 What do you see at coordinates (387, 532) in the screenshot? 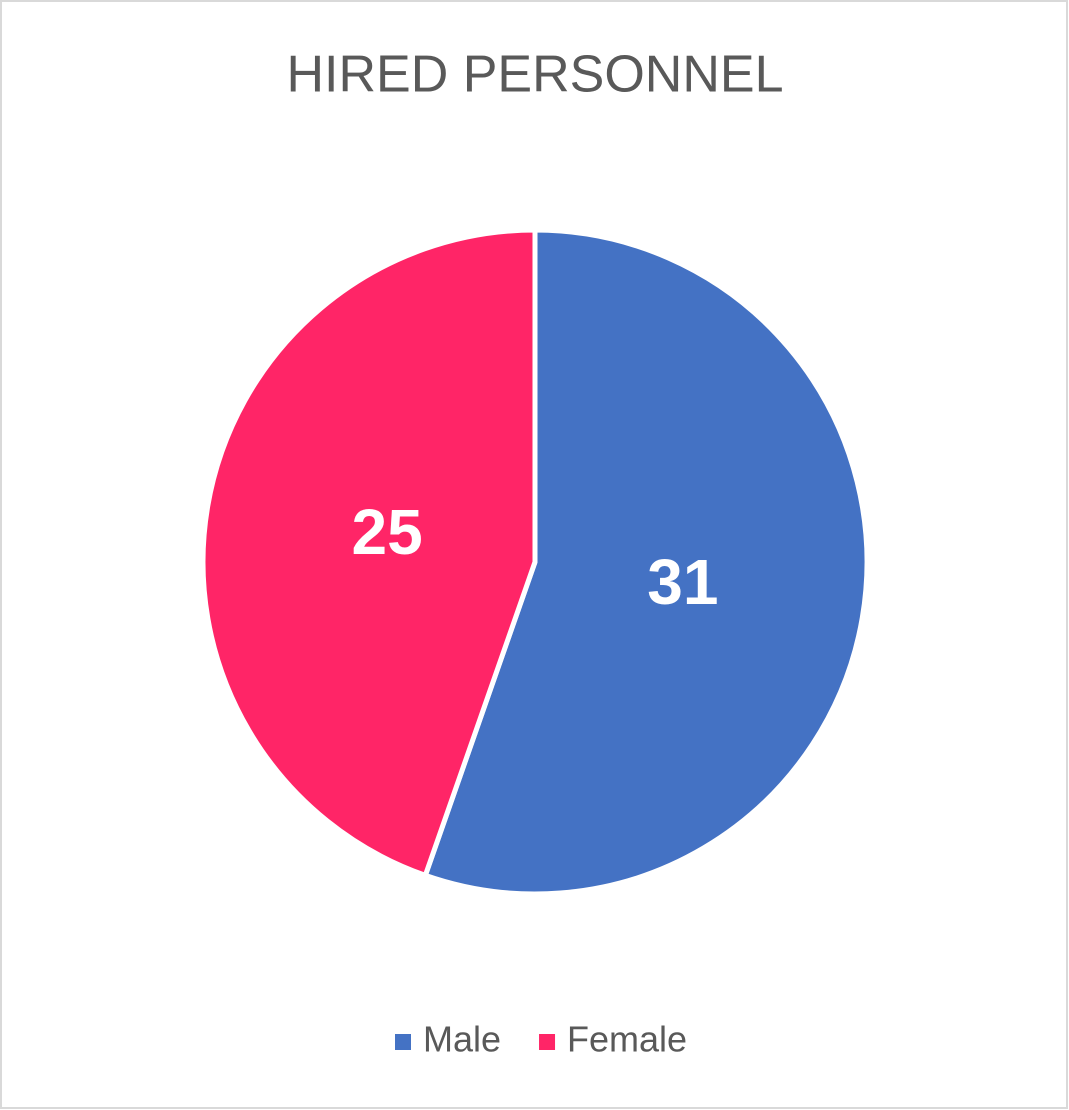
I see `data-label: 25` at bounding box center [387, 532].